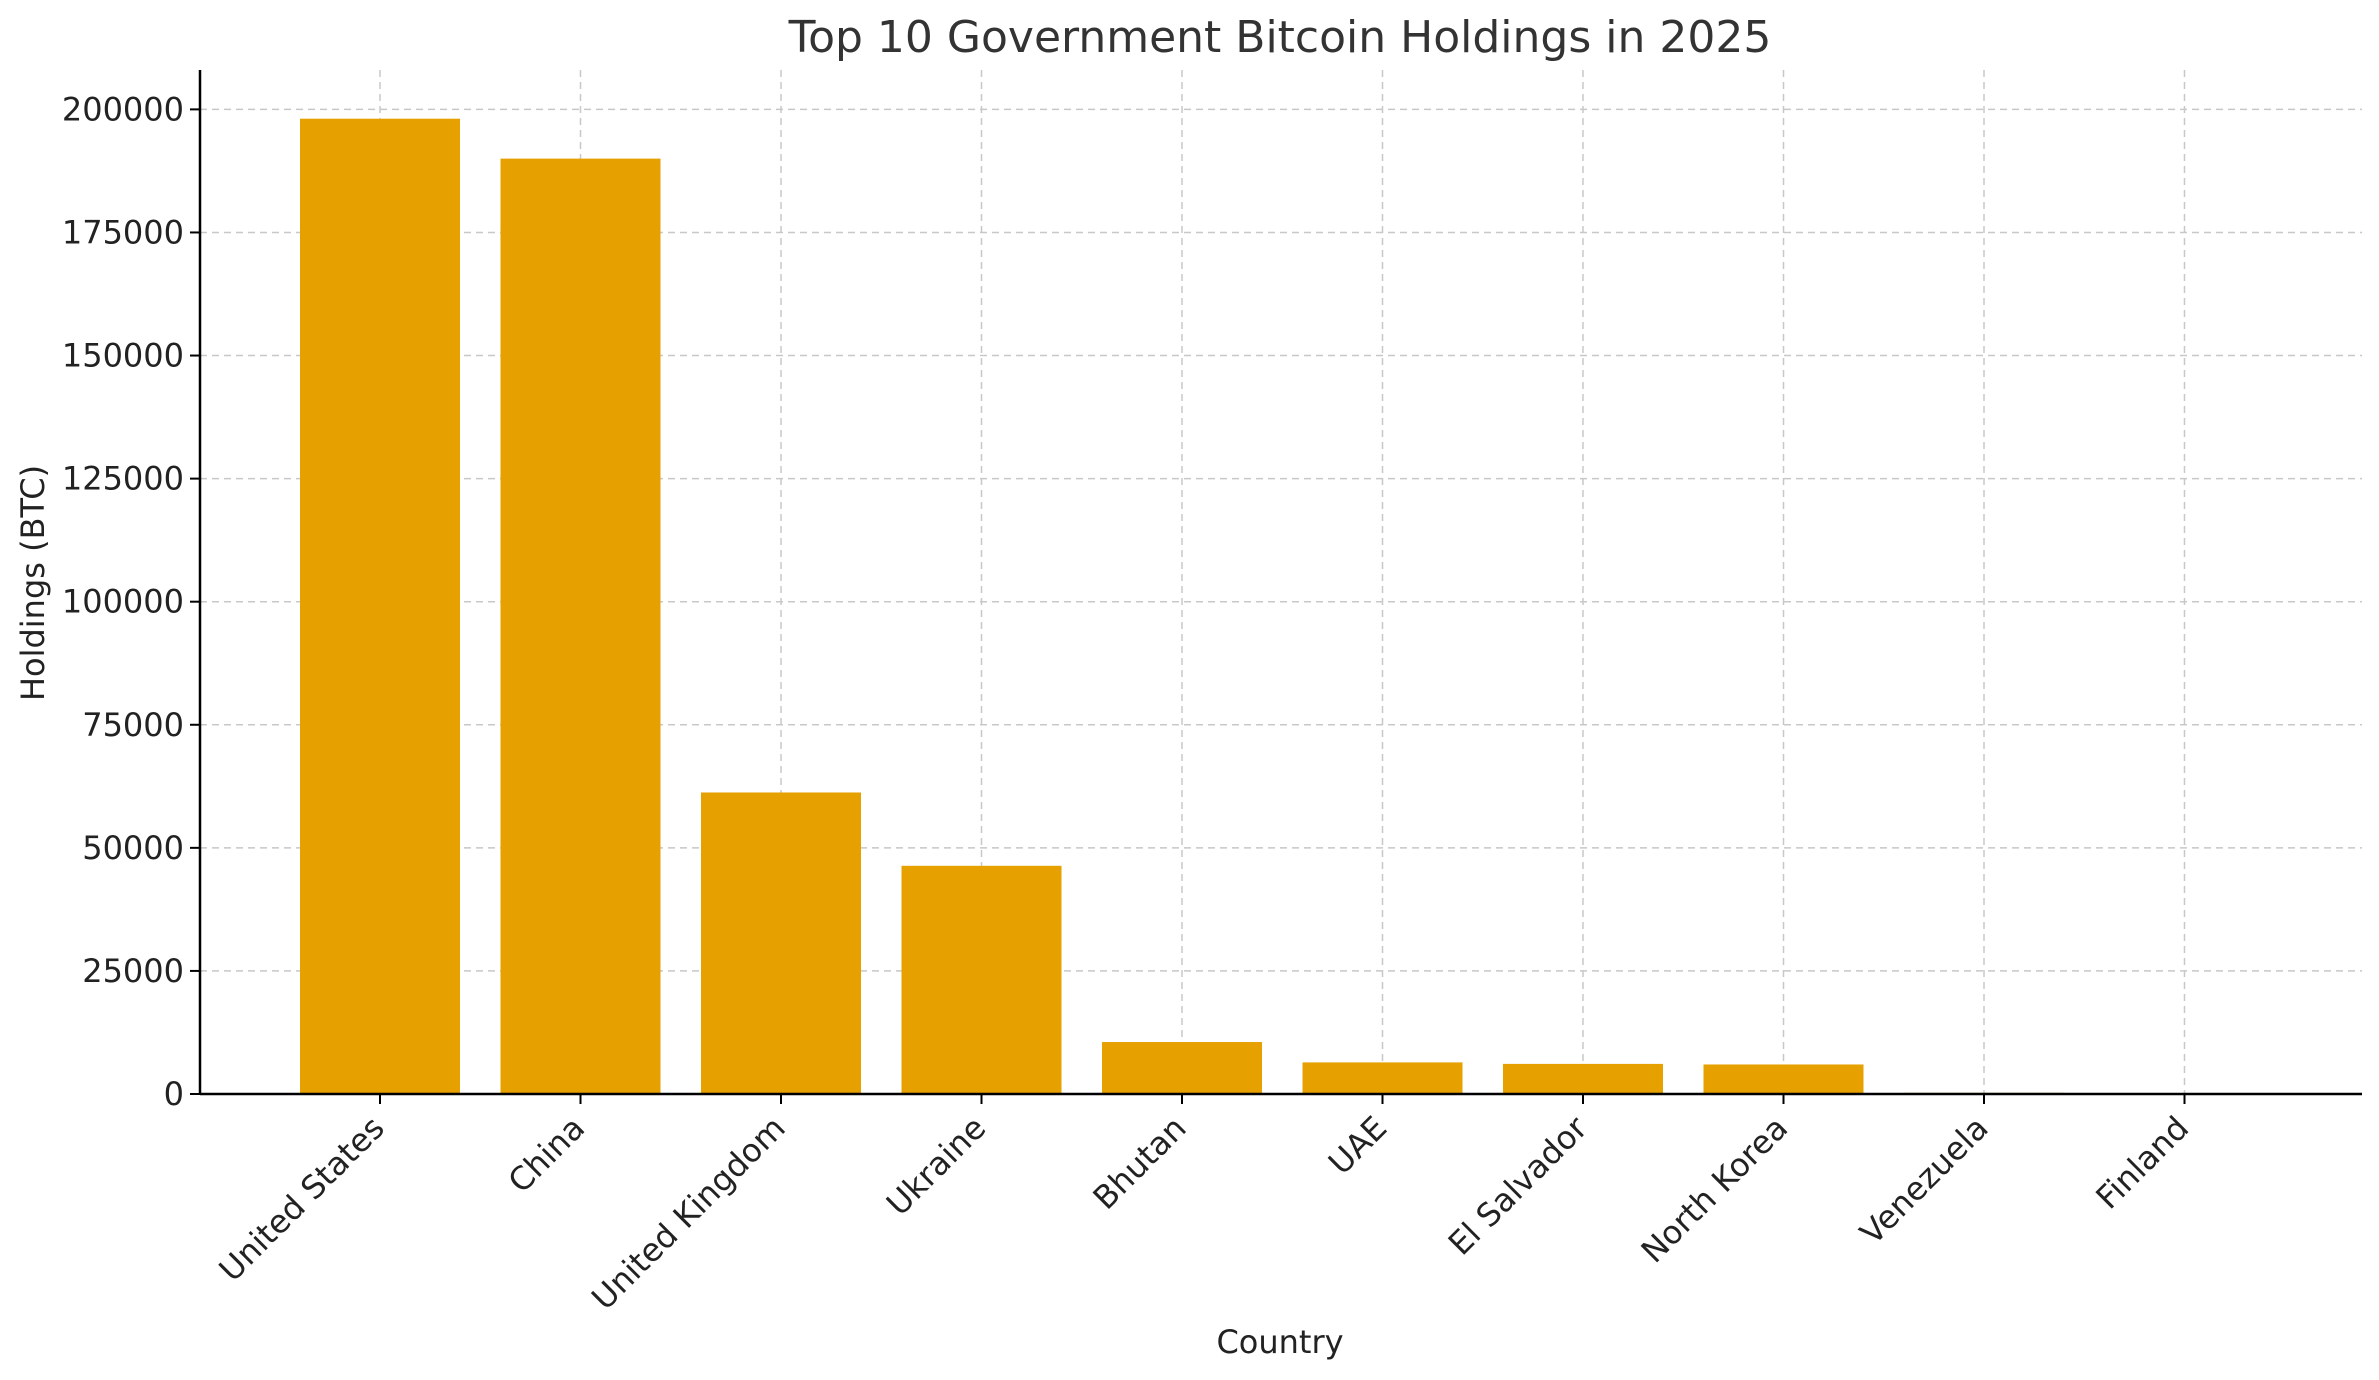 The height and width of the screenshot is (1380, 2379). What do you see at coordinates (547, 1155) in the screenshot?
I see `x-tick-label: China` at bounding box center [547, 1155].